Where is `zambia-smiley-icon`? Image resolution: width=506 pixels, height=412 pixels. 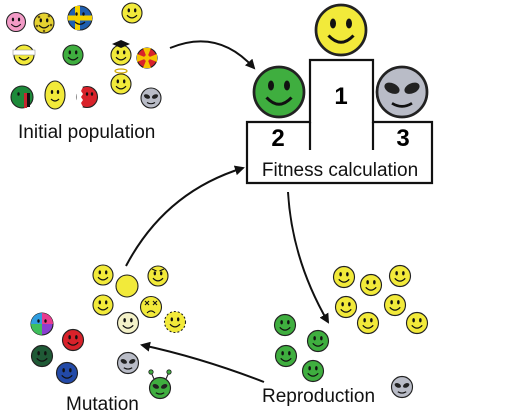 zambia-smiley-icon is located at coordinates (22, 97).